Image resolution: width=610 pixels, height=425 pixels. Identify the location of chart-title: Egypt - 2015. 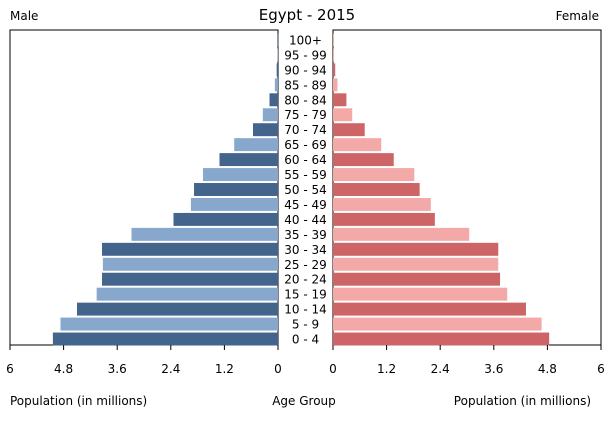
(307, 15).